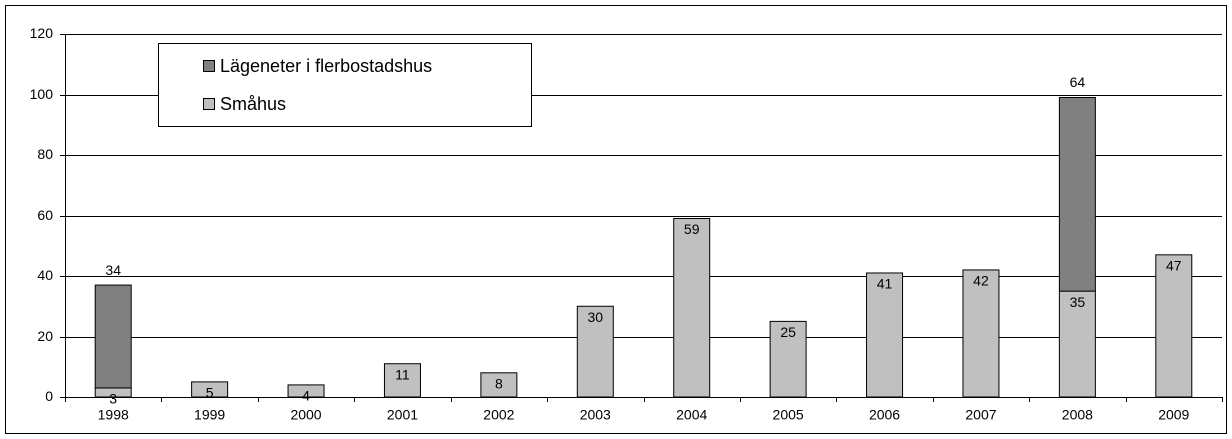 The height and width of the screenshot is (439, 1232). I want to click on data-label: 41, so click(885, 284).